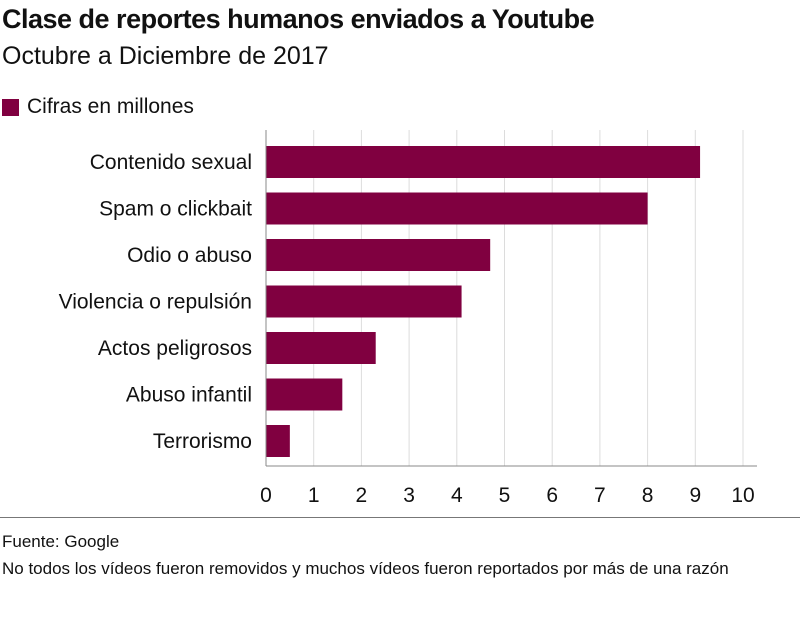  Describe the element at coordinates (505, 495) in the screenshot. I see `x-tick-label: 5` at that location.